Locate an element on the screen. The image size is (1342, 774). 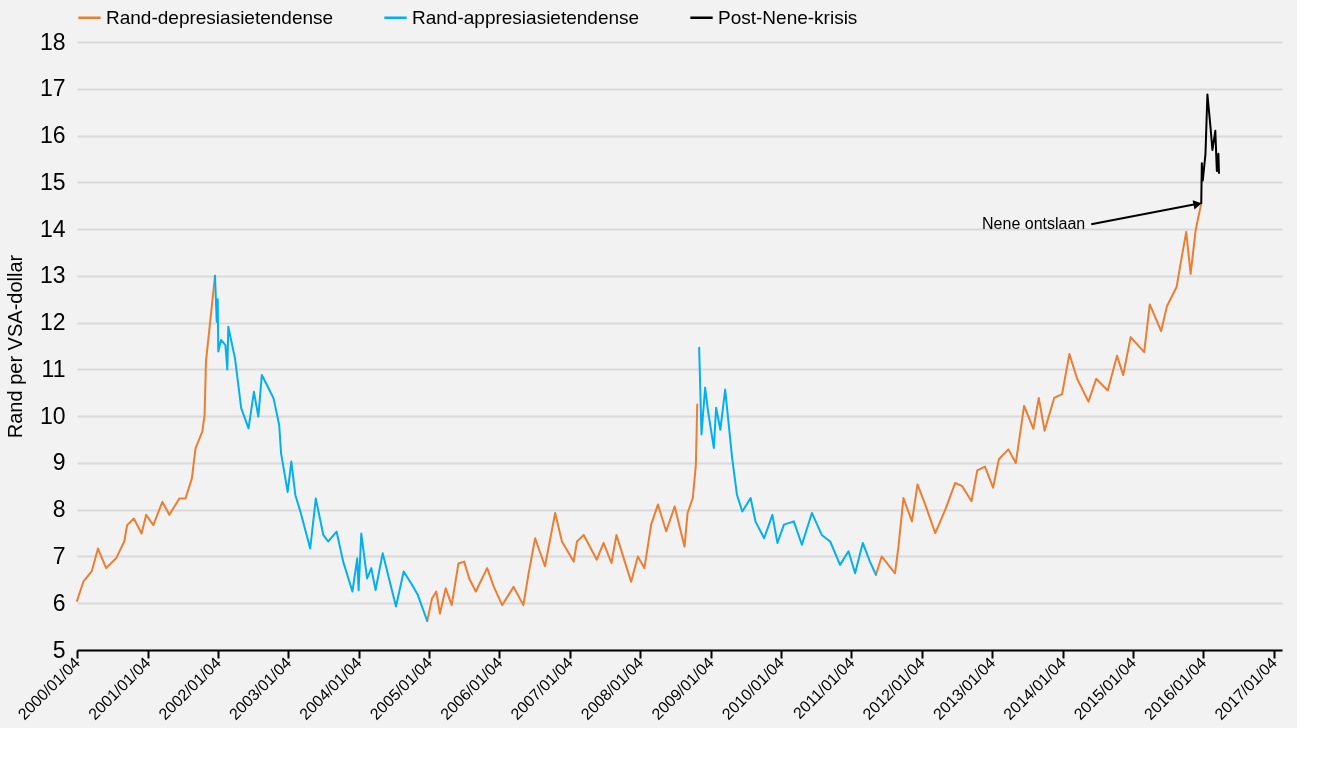
y-tick-label: 15 is located at coordinates (52, 181).